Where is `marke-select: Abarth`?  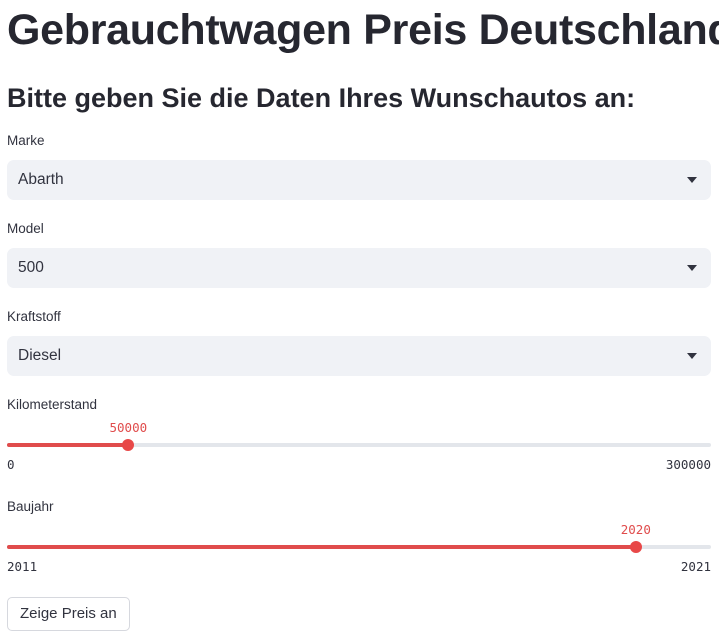 marke-select: Abarth is located at coordinates (359, 180).